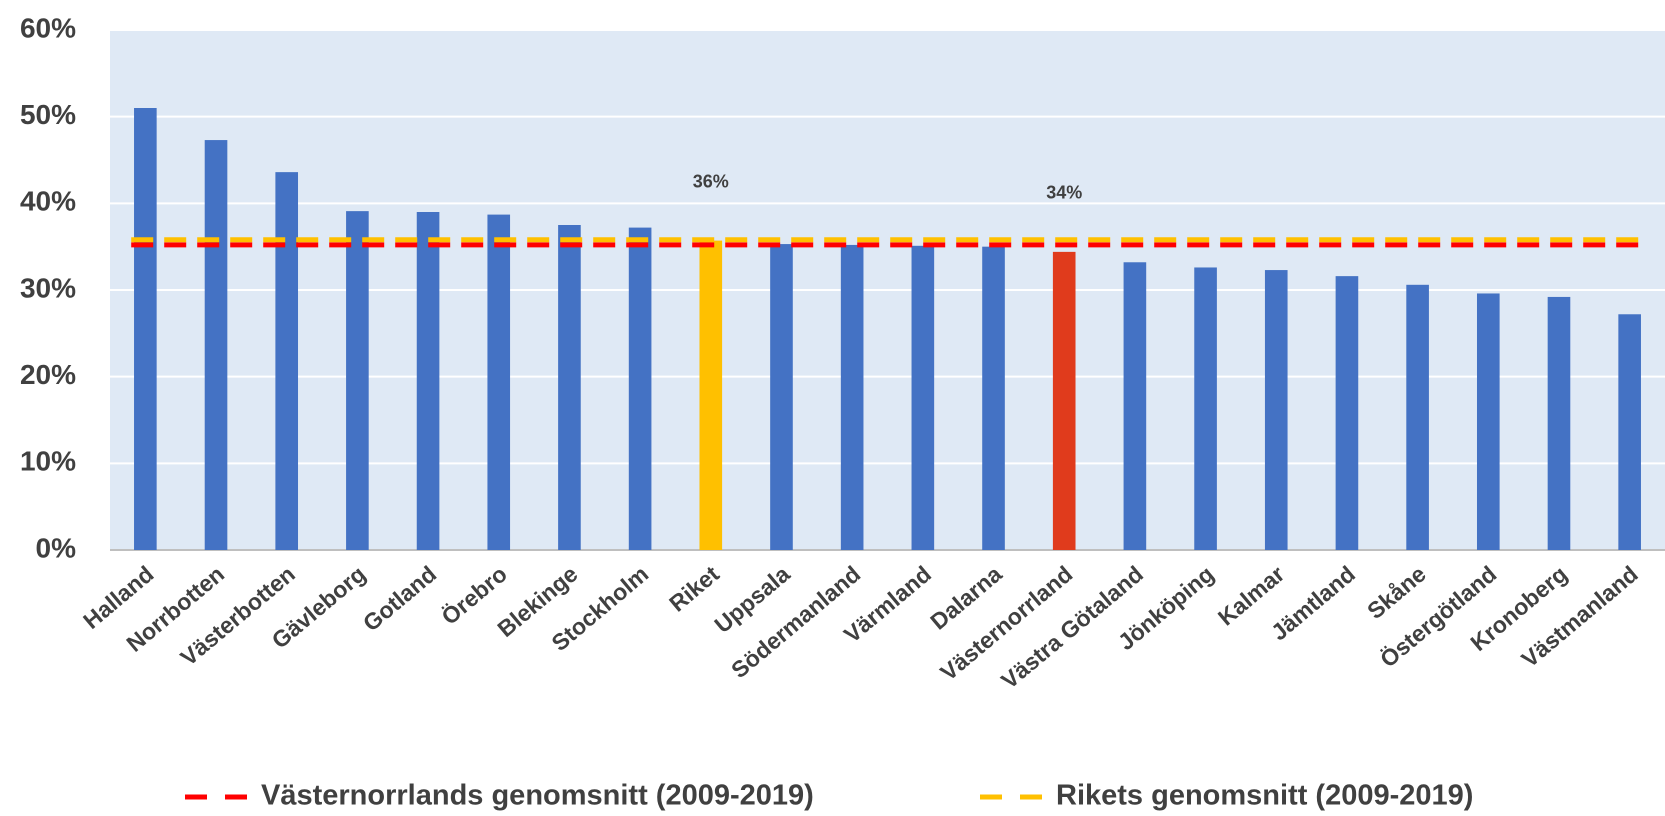  I want to click on y-tick-label: 10%, so click(48, 461).